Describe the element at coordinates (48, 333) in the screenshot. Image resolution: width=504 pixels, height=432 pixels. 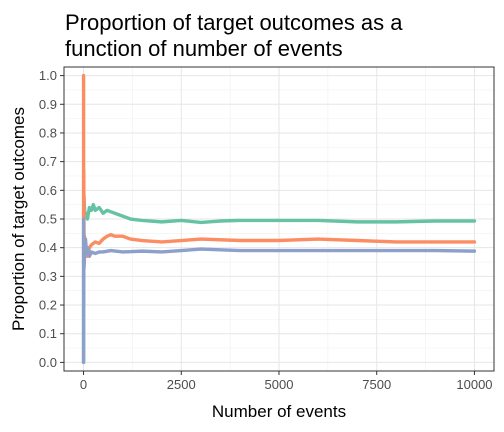
I see `y-tick-label: 0.1` at that location.